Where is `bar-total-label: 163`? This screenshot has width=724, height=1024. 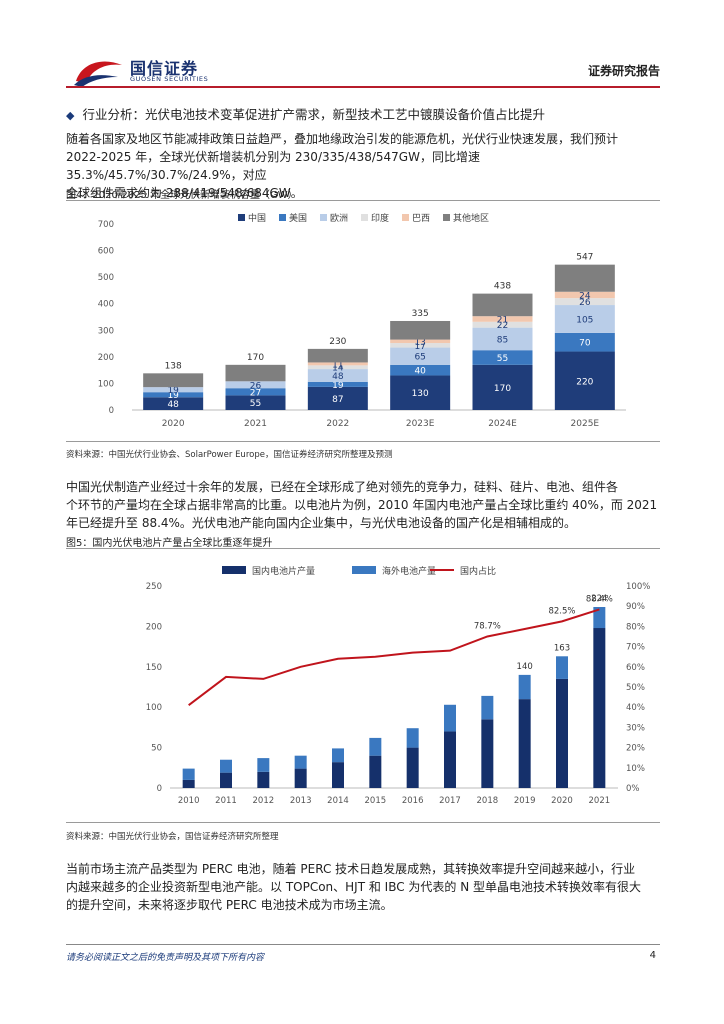
bar-total-label: 163 is located at coordinates (562, 648).